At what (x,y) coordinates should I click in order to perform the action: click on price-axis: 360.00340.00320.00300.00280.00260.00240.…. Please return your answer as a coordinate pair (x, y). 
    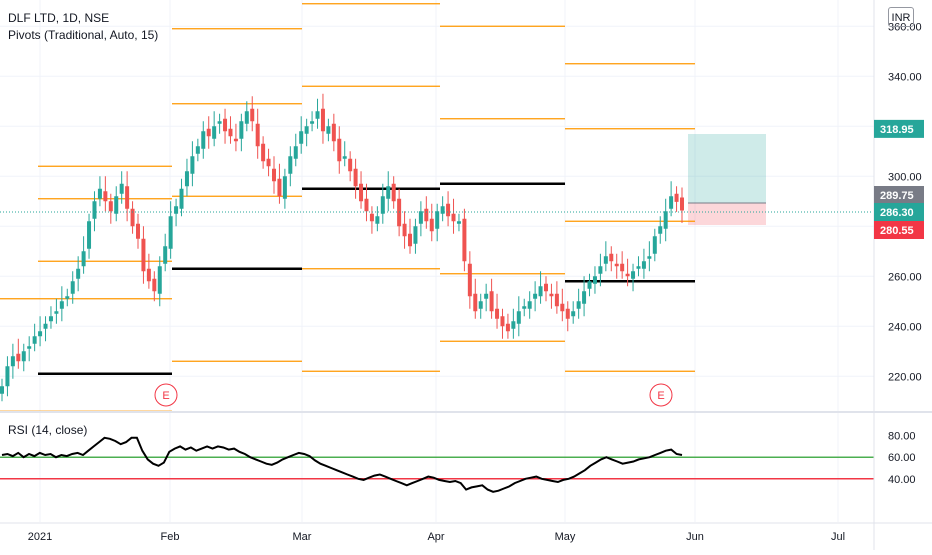
    Looking at the image, I should click on (899, 202).